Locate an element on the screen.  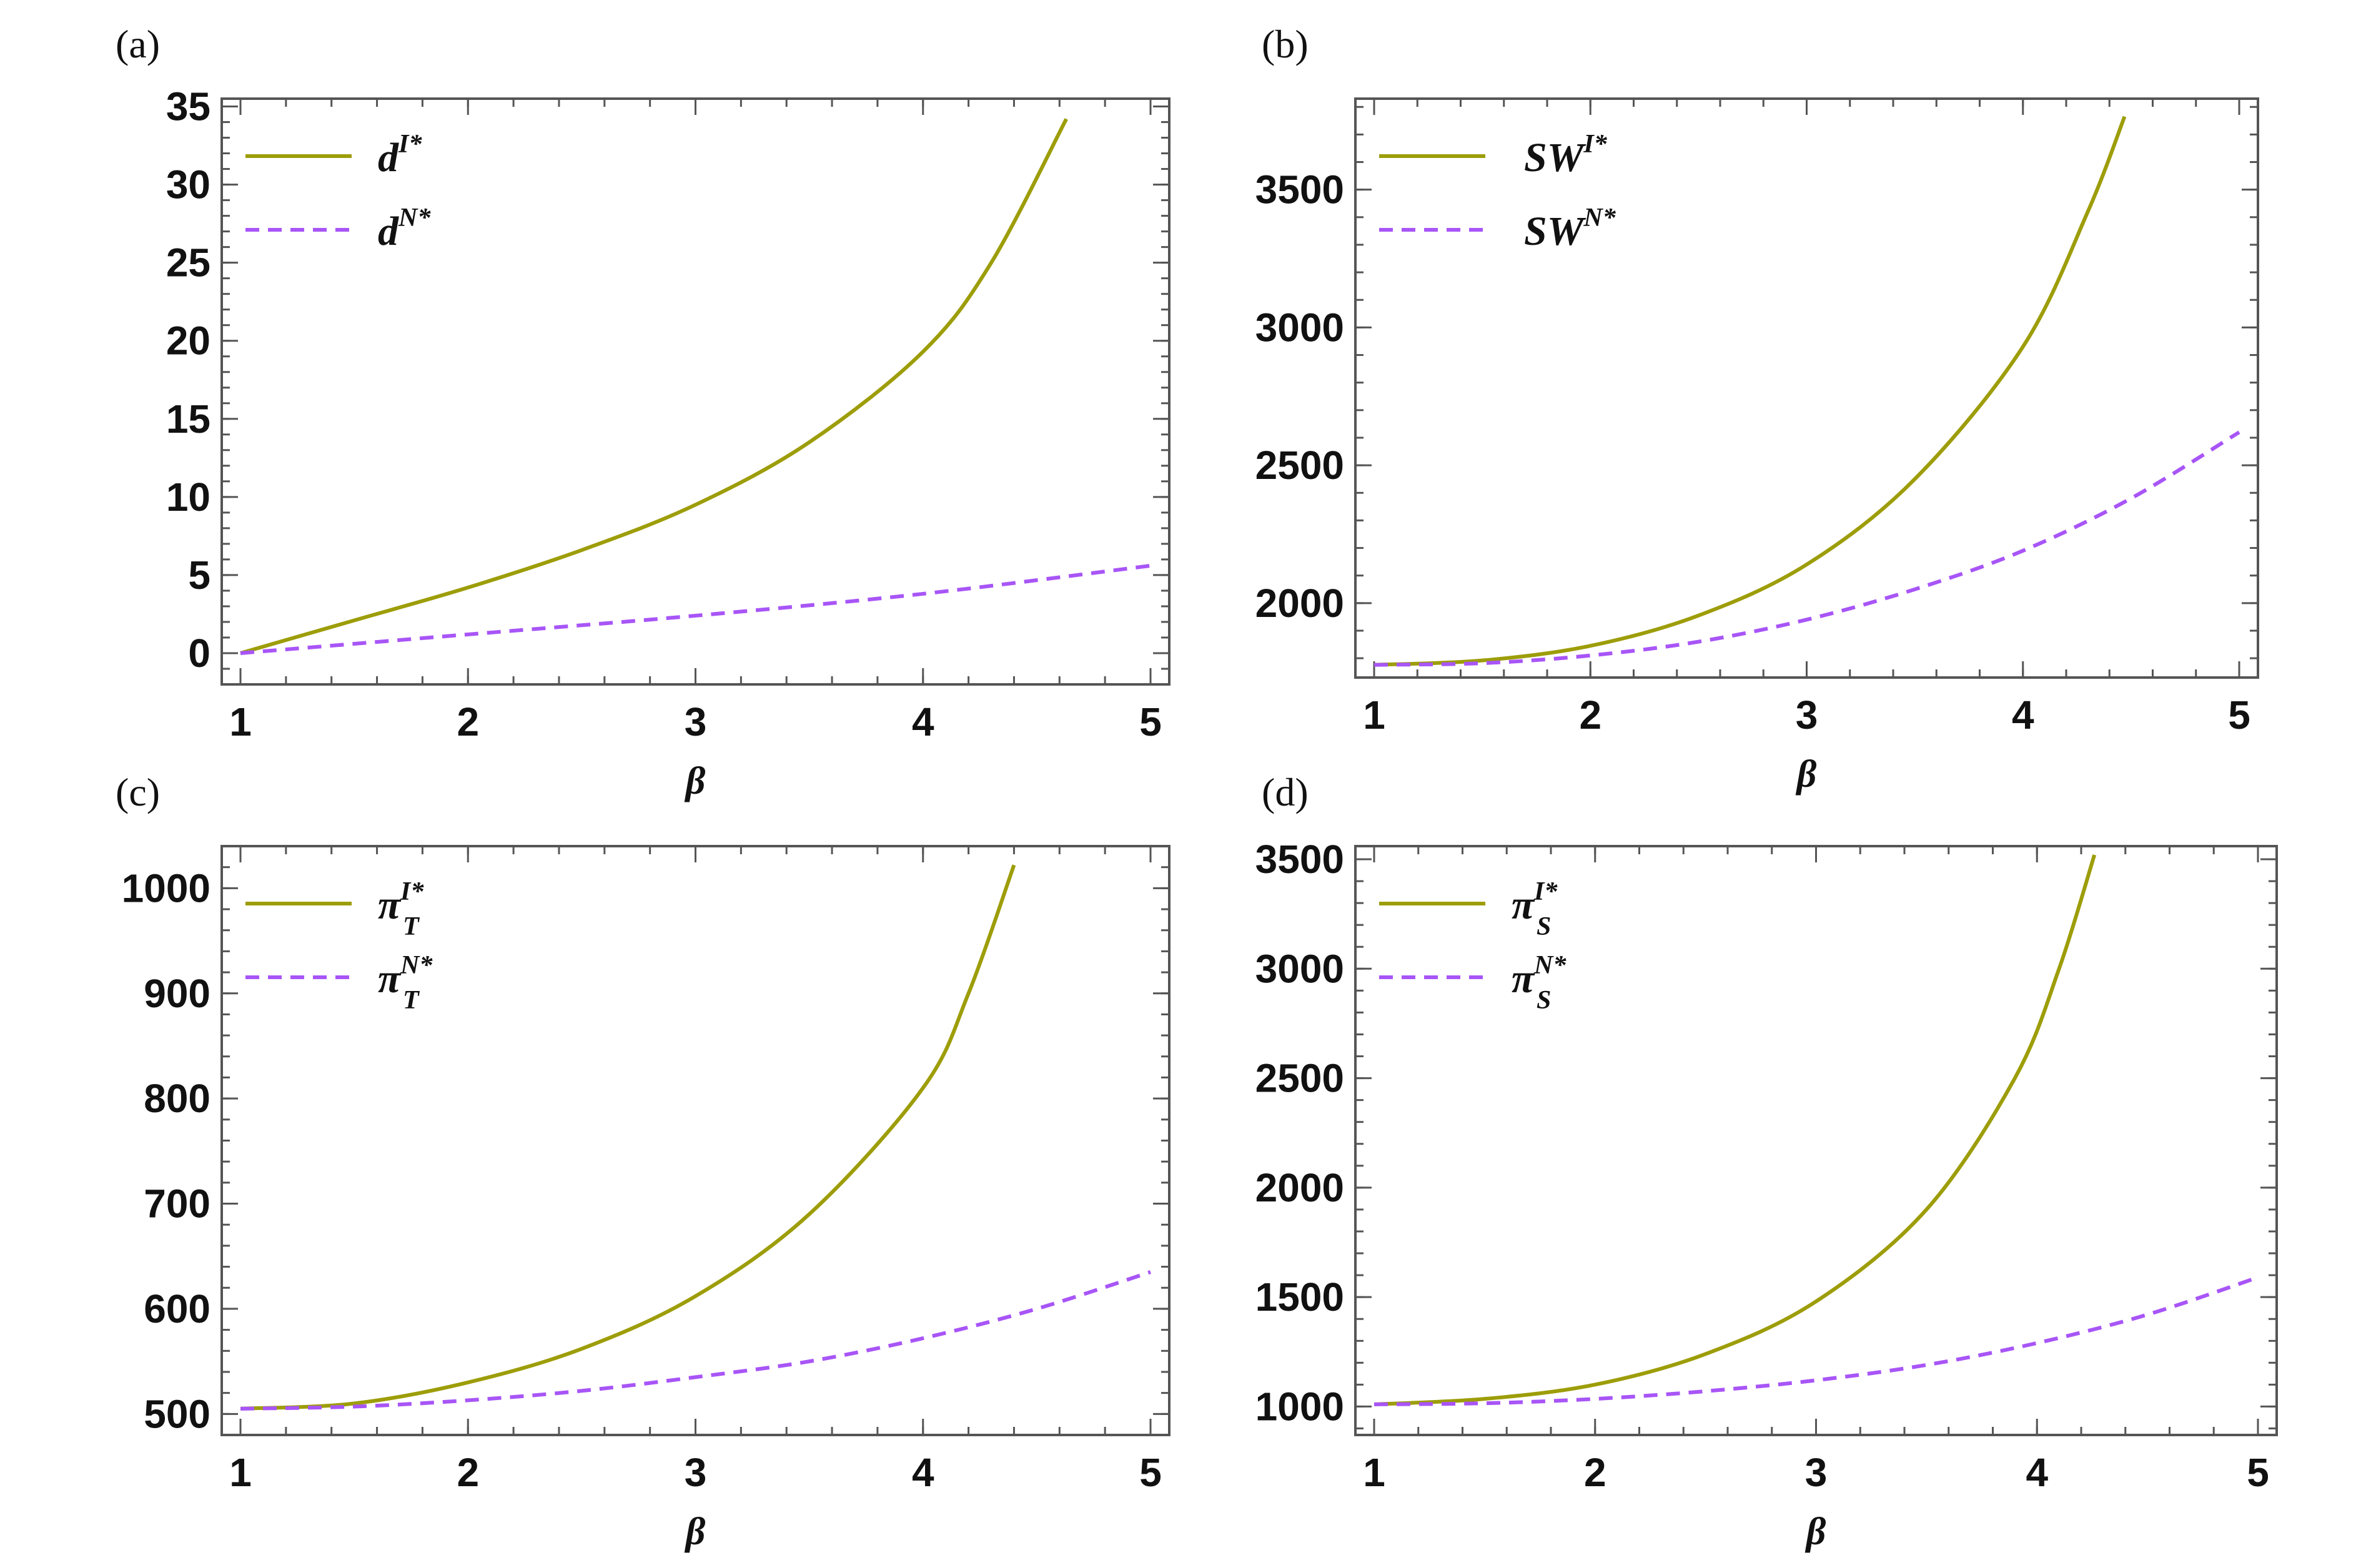
y-tick-label: 5 is located at coordinates (199, 575).